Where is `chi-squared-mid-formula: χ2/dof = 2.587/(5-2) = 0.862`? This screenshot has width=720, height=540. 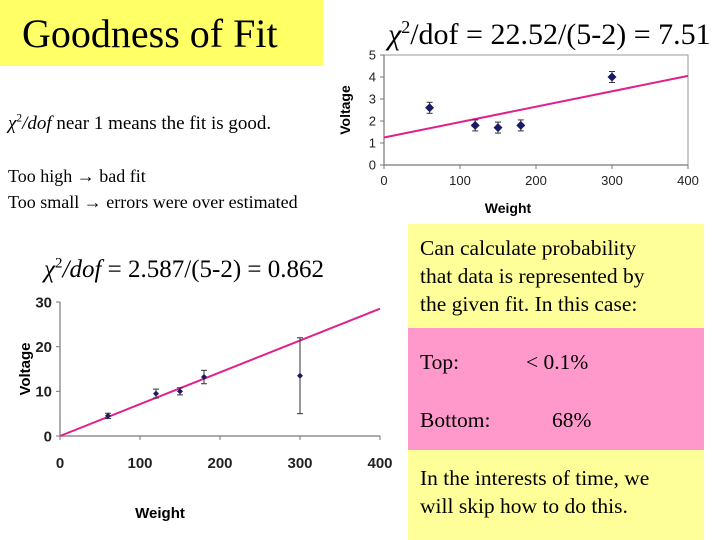
chi-squared-mid-formula: χ2/dof = 2.587/(5-2) = 0.862 is located at coordinates (184, 270).